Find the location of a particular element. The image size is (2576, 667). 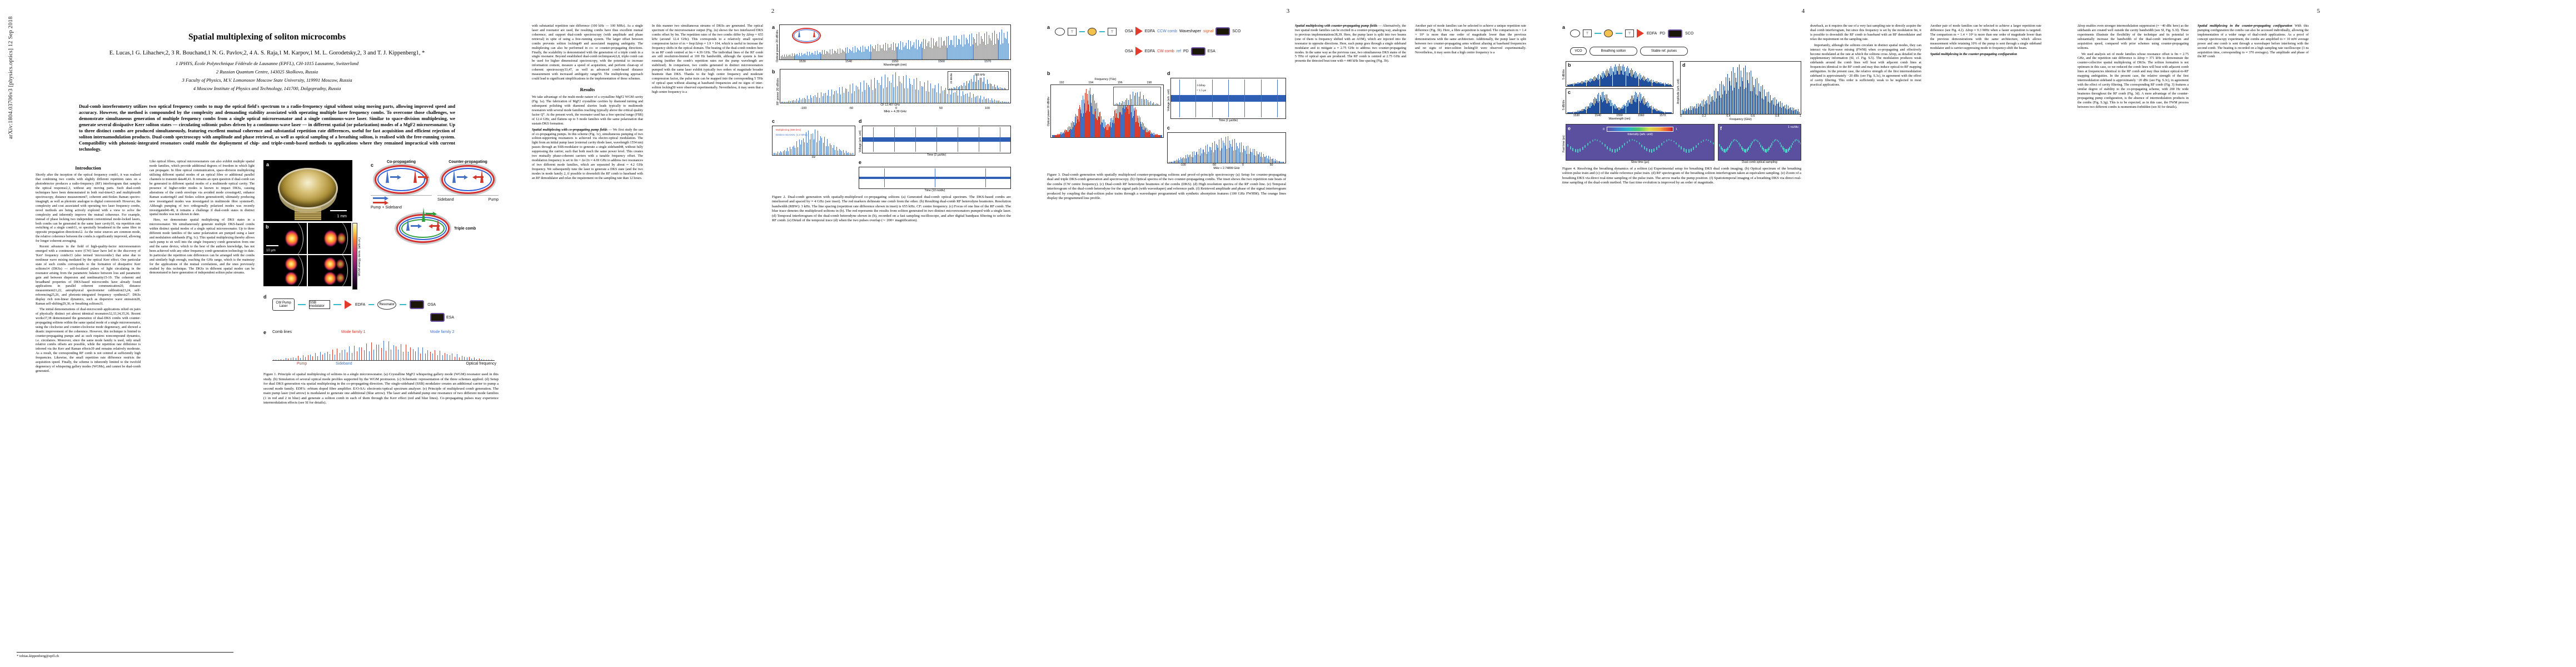

colorbar-label: WGM energy dens. (arb.un.) is located at coordinates (359, 256).